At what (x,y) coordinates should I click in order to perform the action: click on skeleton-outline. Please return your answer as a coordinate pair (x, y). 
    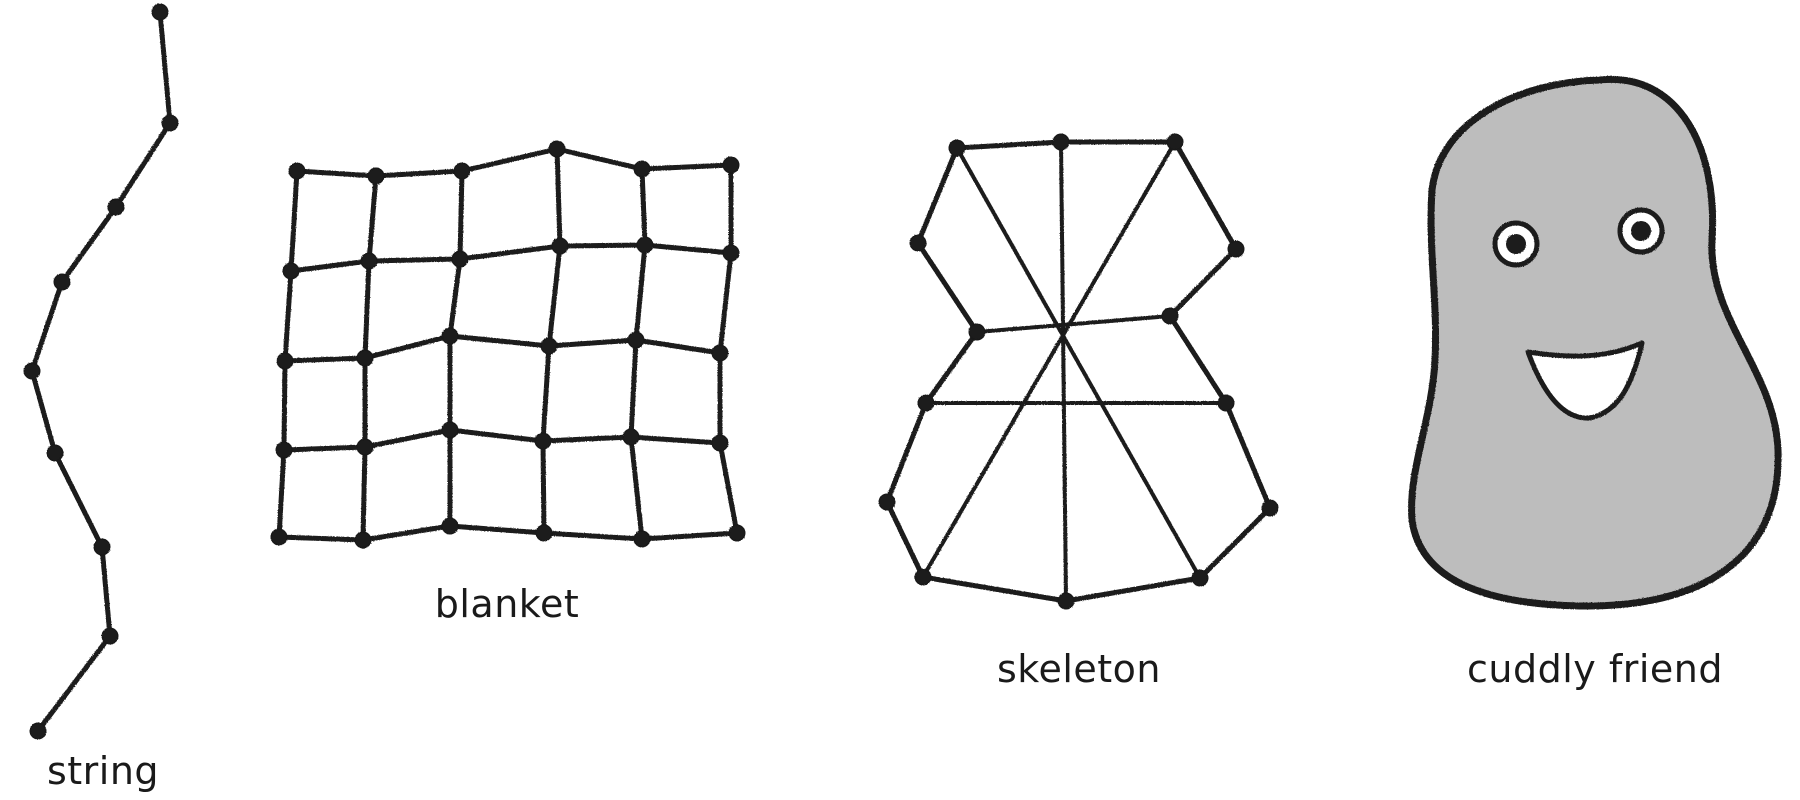
    Looking at the image, I should click on (1078, 371).